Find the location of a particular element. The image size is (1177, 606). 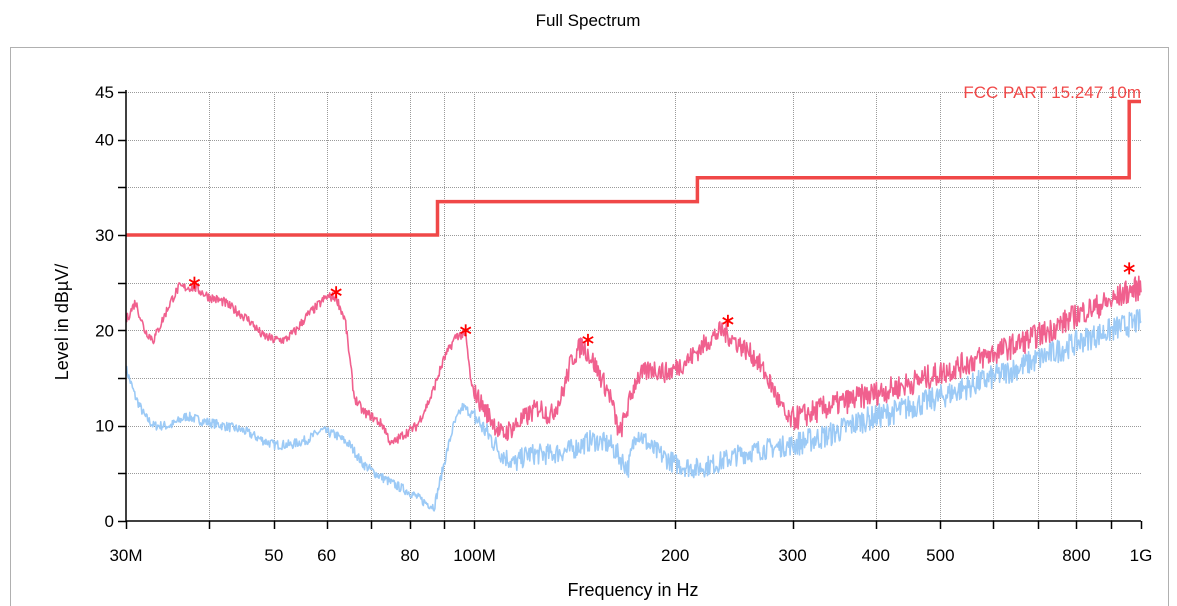

y-tick-label: 40 is located at coordinates (104, 140).